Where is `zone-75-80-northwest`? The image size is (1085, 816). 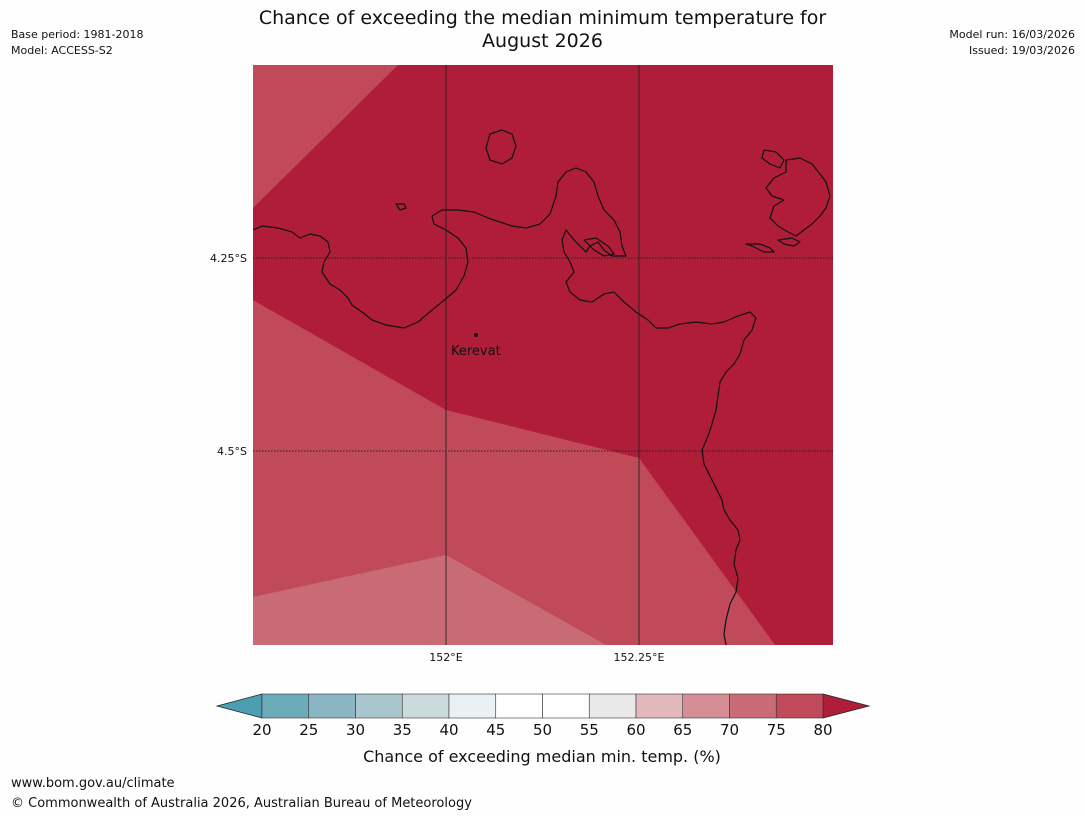 zone-75-80-northwest is located at coordinates (325, 136).